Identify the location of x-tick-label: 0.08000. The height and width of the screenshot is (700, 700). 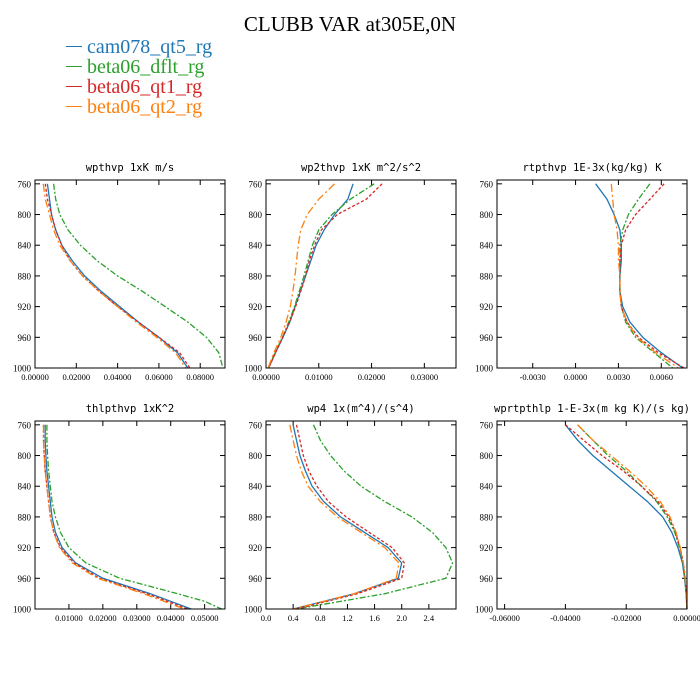
(200, 377).